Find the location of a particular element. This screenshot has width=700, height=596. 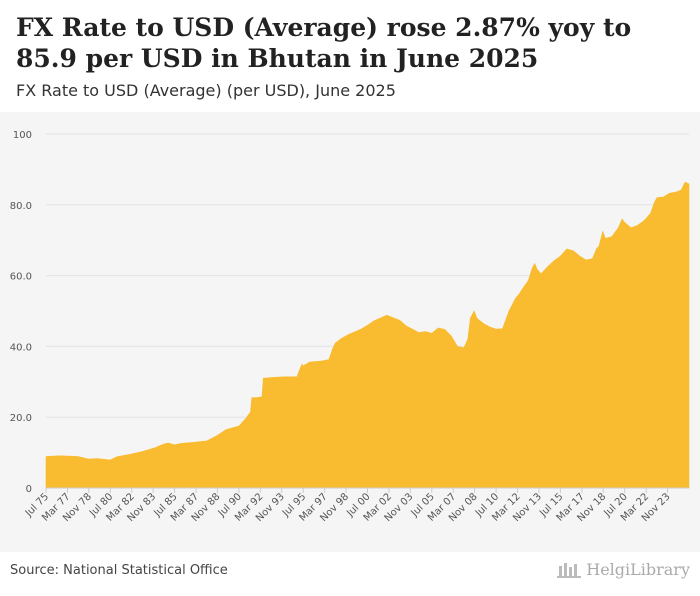

library-icon is located at coordinates (569, 570).